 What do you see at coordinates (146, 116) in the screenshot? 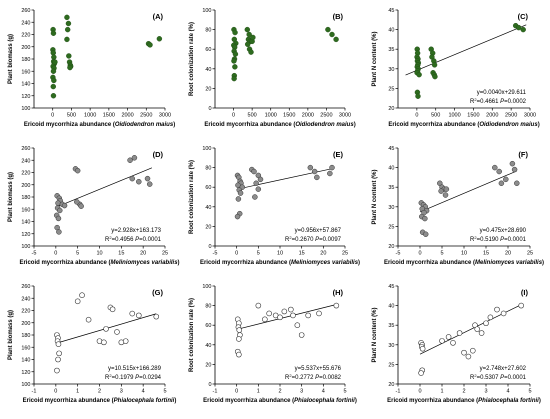
I see `panel-A-x-tick-label: 2500` at bounding box center [146, 116].